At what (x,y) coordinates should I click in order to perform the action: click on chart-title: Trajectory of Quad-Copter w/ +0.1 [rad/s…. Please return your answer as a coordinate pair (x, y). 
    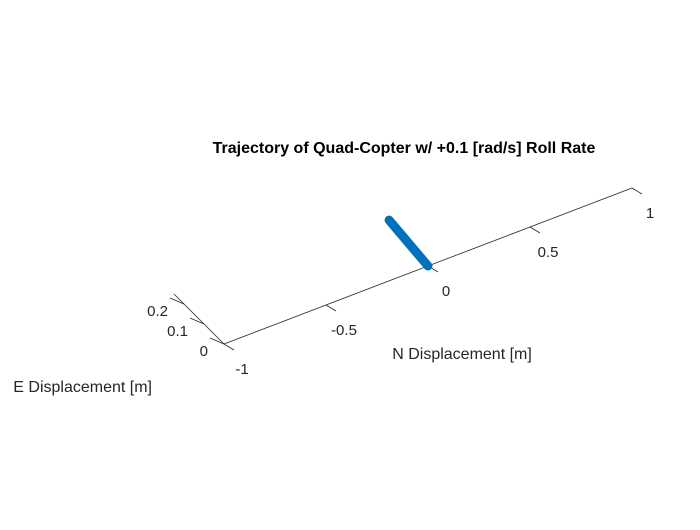
    Looking at the image, I should click on (404, 148).